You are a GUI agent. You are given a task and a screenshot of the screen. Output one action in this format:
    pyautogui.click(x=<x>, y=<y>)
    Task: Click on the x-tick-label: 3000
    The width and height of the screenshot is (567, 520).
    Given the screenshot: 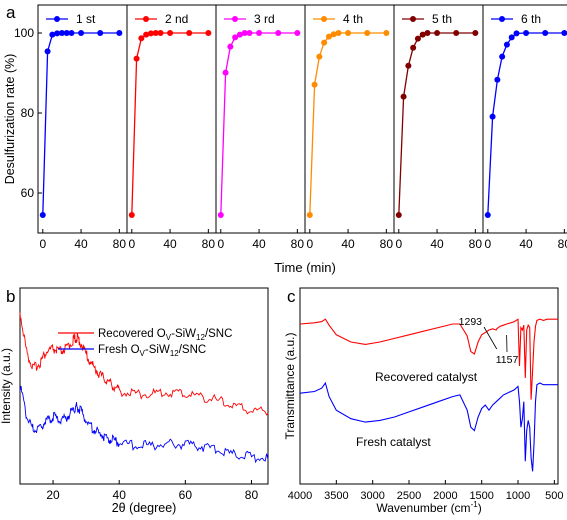 What is the action you would take?
    pyautogui.click(x=372, y=496)
    